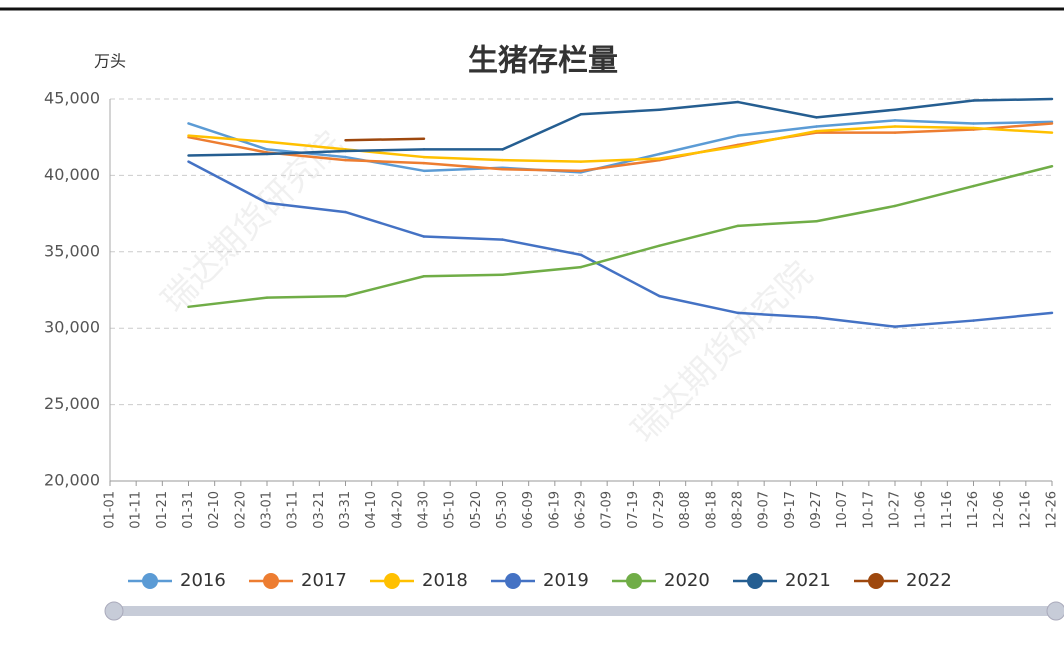  I want to click on x-tick-label: 09-17, so click(790, 510).